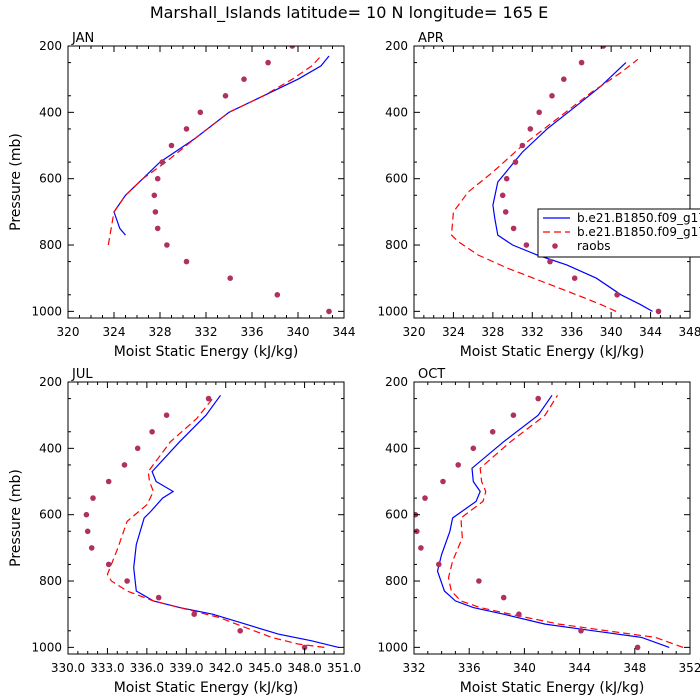 The height and width of the screenshot is (700, 700). Describe the element at coordinates (304, 668) in the screenshot. I see `x-tick-label: 348.0` at that location.